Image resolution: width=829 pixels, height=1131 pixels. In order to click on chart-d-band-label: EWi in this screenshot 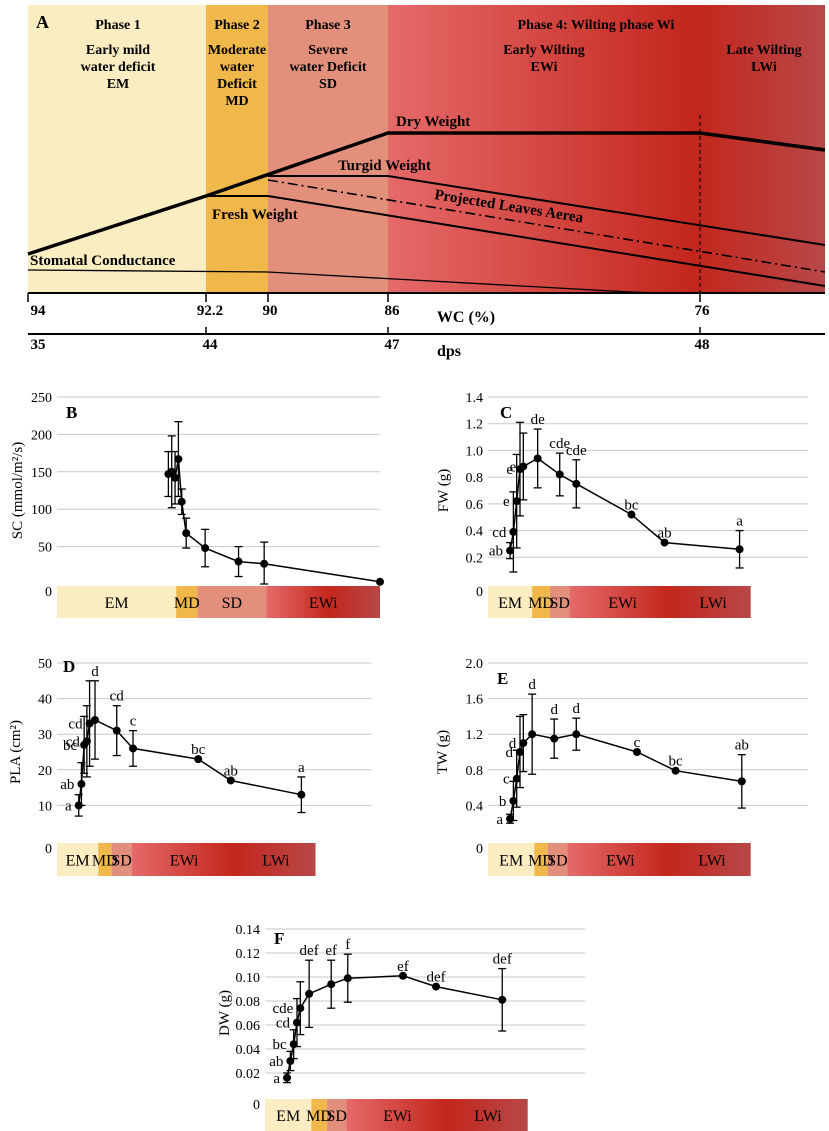, I will do `click(184, 861)`.